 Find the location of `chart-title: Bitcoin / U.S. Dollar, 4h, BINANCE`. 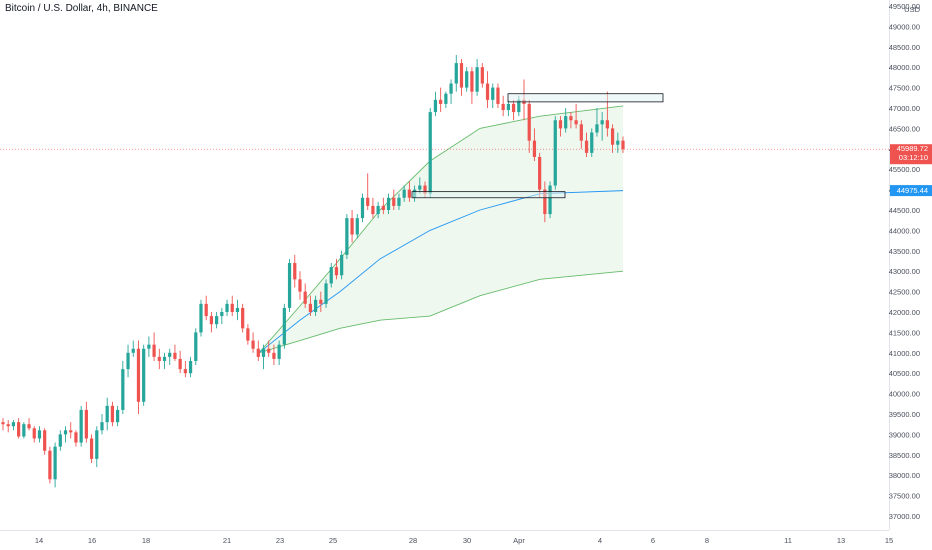

chart-title: Bitcoin / U.S. Dollar, 4h, BINANCE is located at coordinates (81, 8).